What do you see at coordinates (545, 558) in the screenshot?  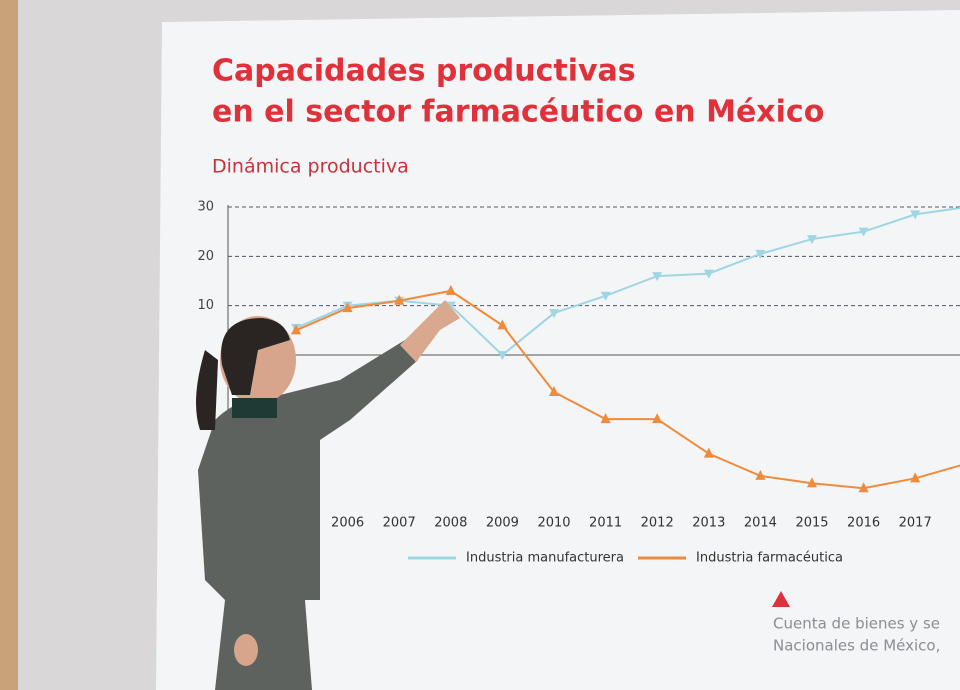 I see `legend-label: Industria manufacturera` at bounding box center [545, 558].